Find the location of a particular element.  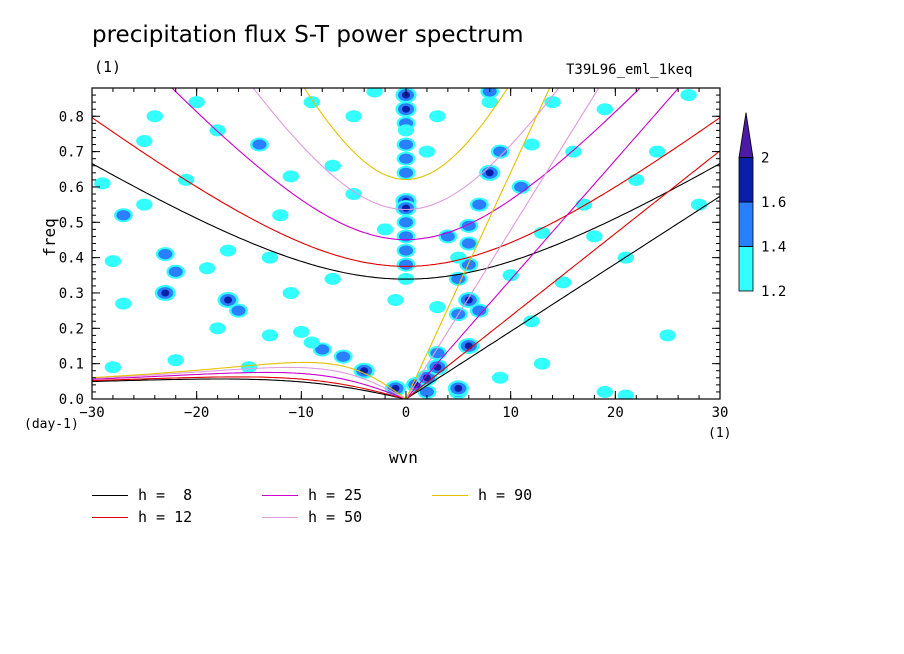

kelvin-curve-h50 is located at coordinates (502, 243).